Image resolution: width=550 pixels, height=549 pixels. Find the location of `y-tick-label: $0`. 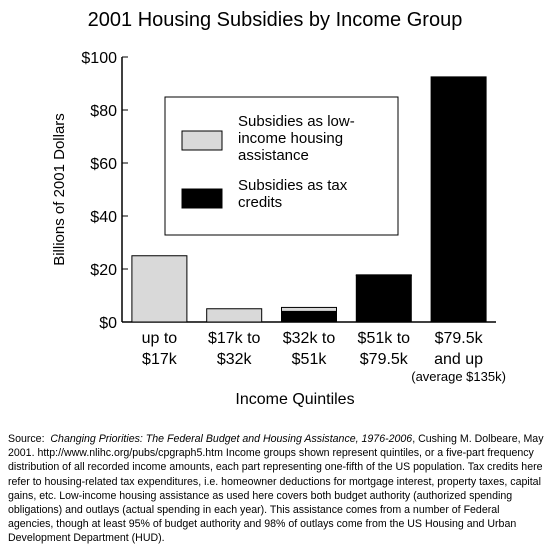

y-tick-label: $0 is located at coordinates (108, 323).